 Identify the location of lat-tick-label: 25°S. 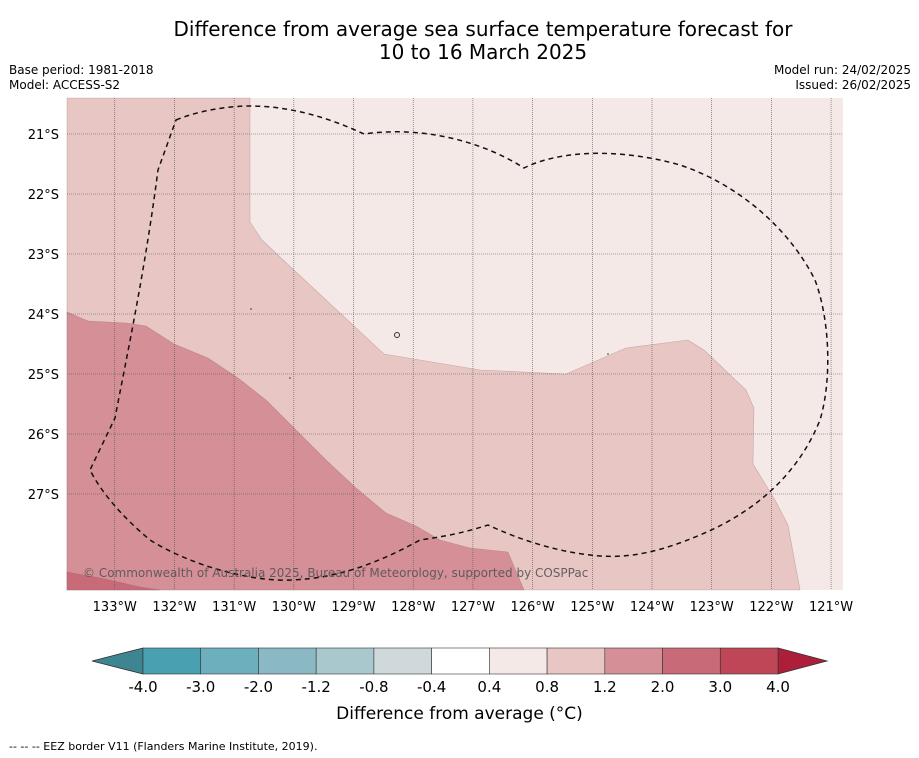
(43, 375).